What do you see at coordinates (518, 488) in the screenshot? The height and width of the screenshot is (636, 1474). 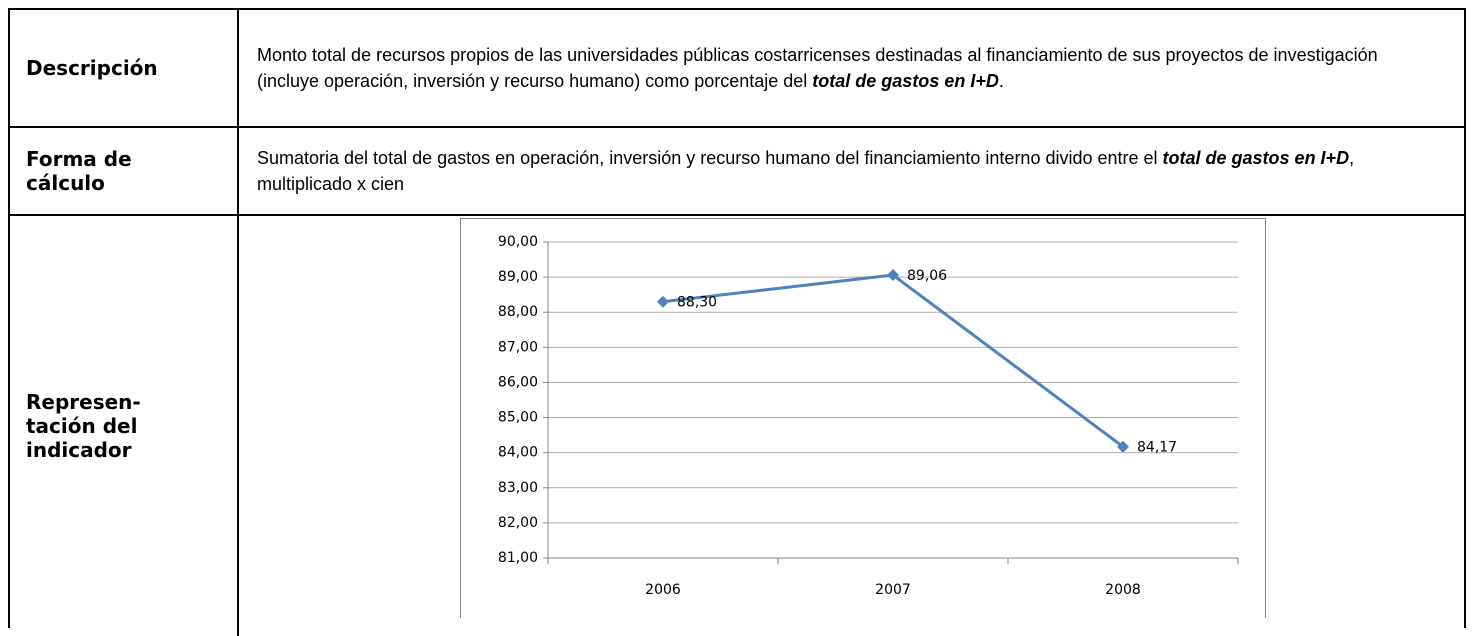 I see `y-tick-label: 83,00` at bounding box center [518, 488].